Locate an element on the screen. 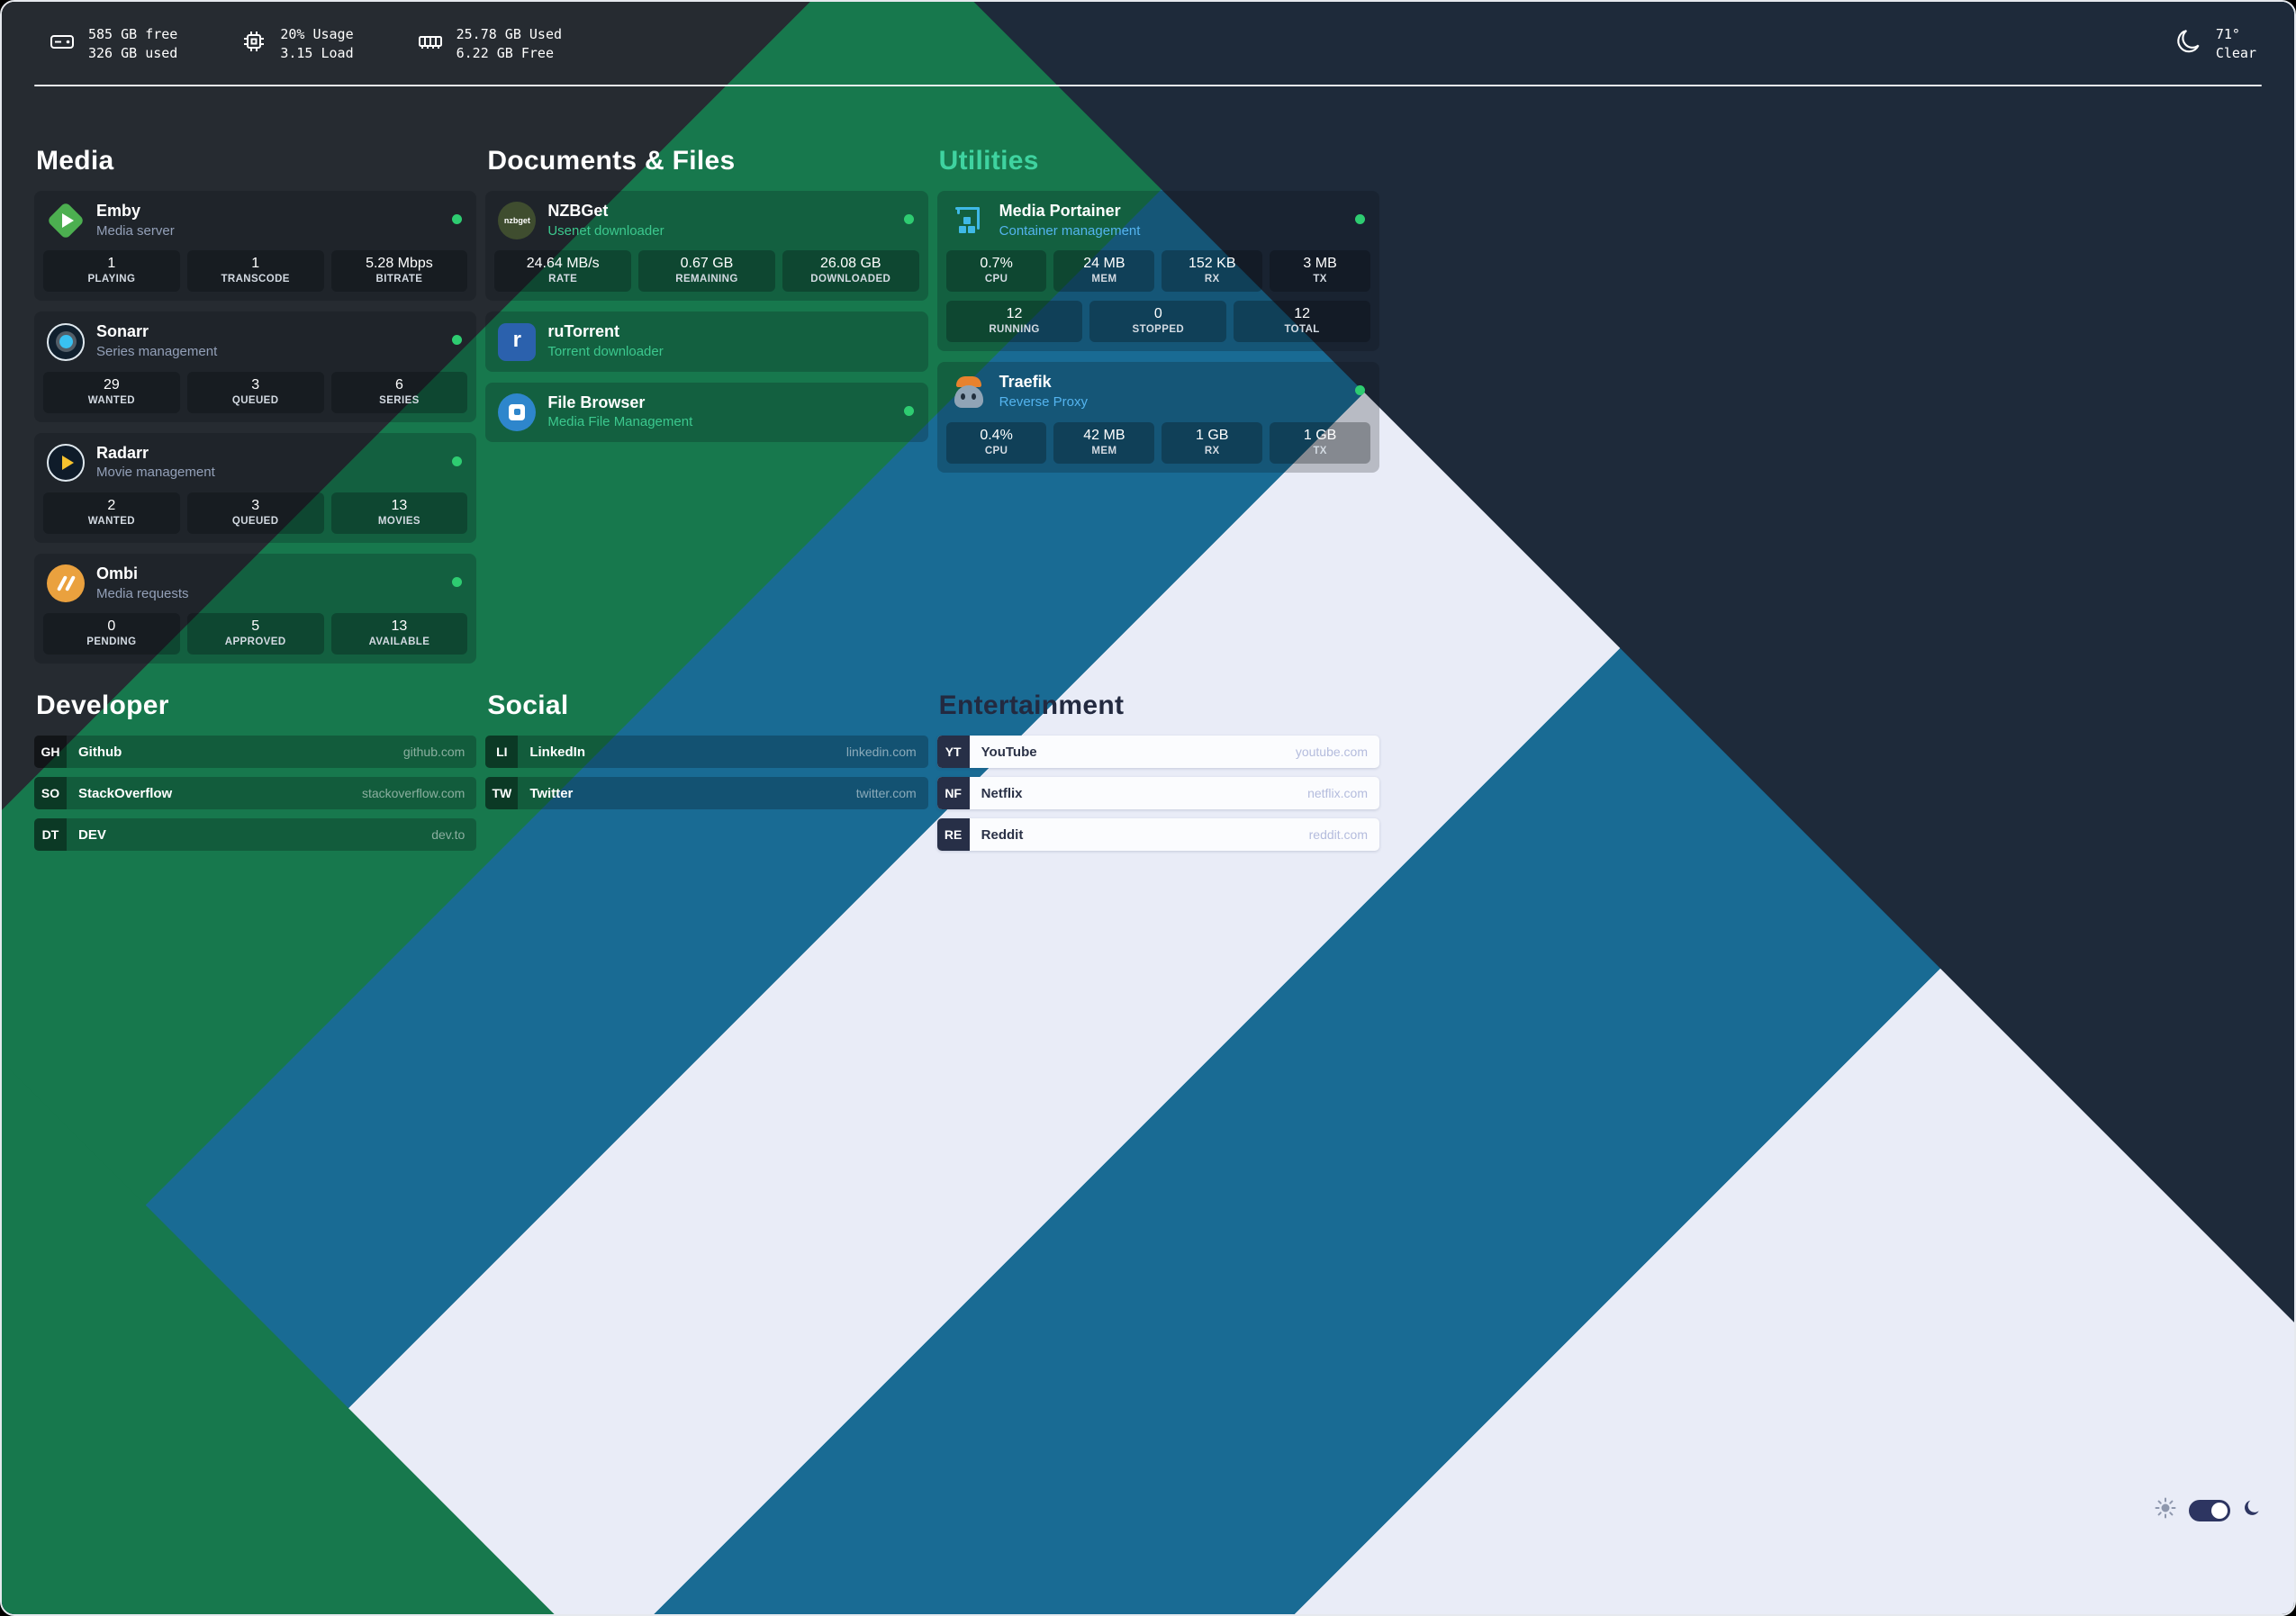  theme-toggle is located at coordinates (2209, 1510).